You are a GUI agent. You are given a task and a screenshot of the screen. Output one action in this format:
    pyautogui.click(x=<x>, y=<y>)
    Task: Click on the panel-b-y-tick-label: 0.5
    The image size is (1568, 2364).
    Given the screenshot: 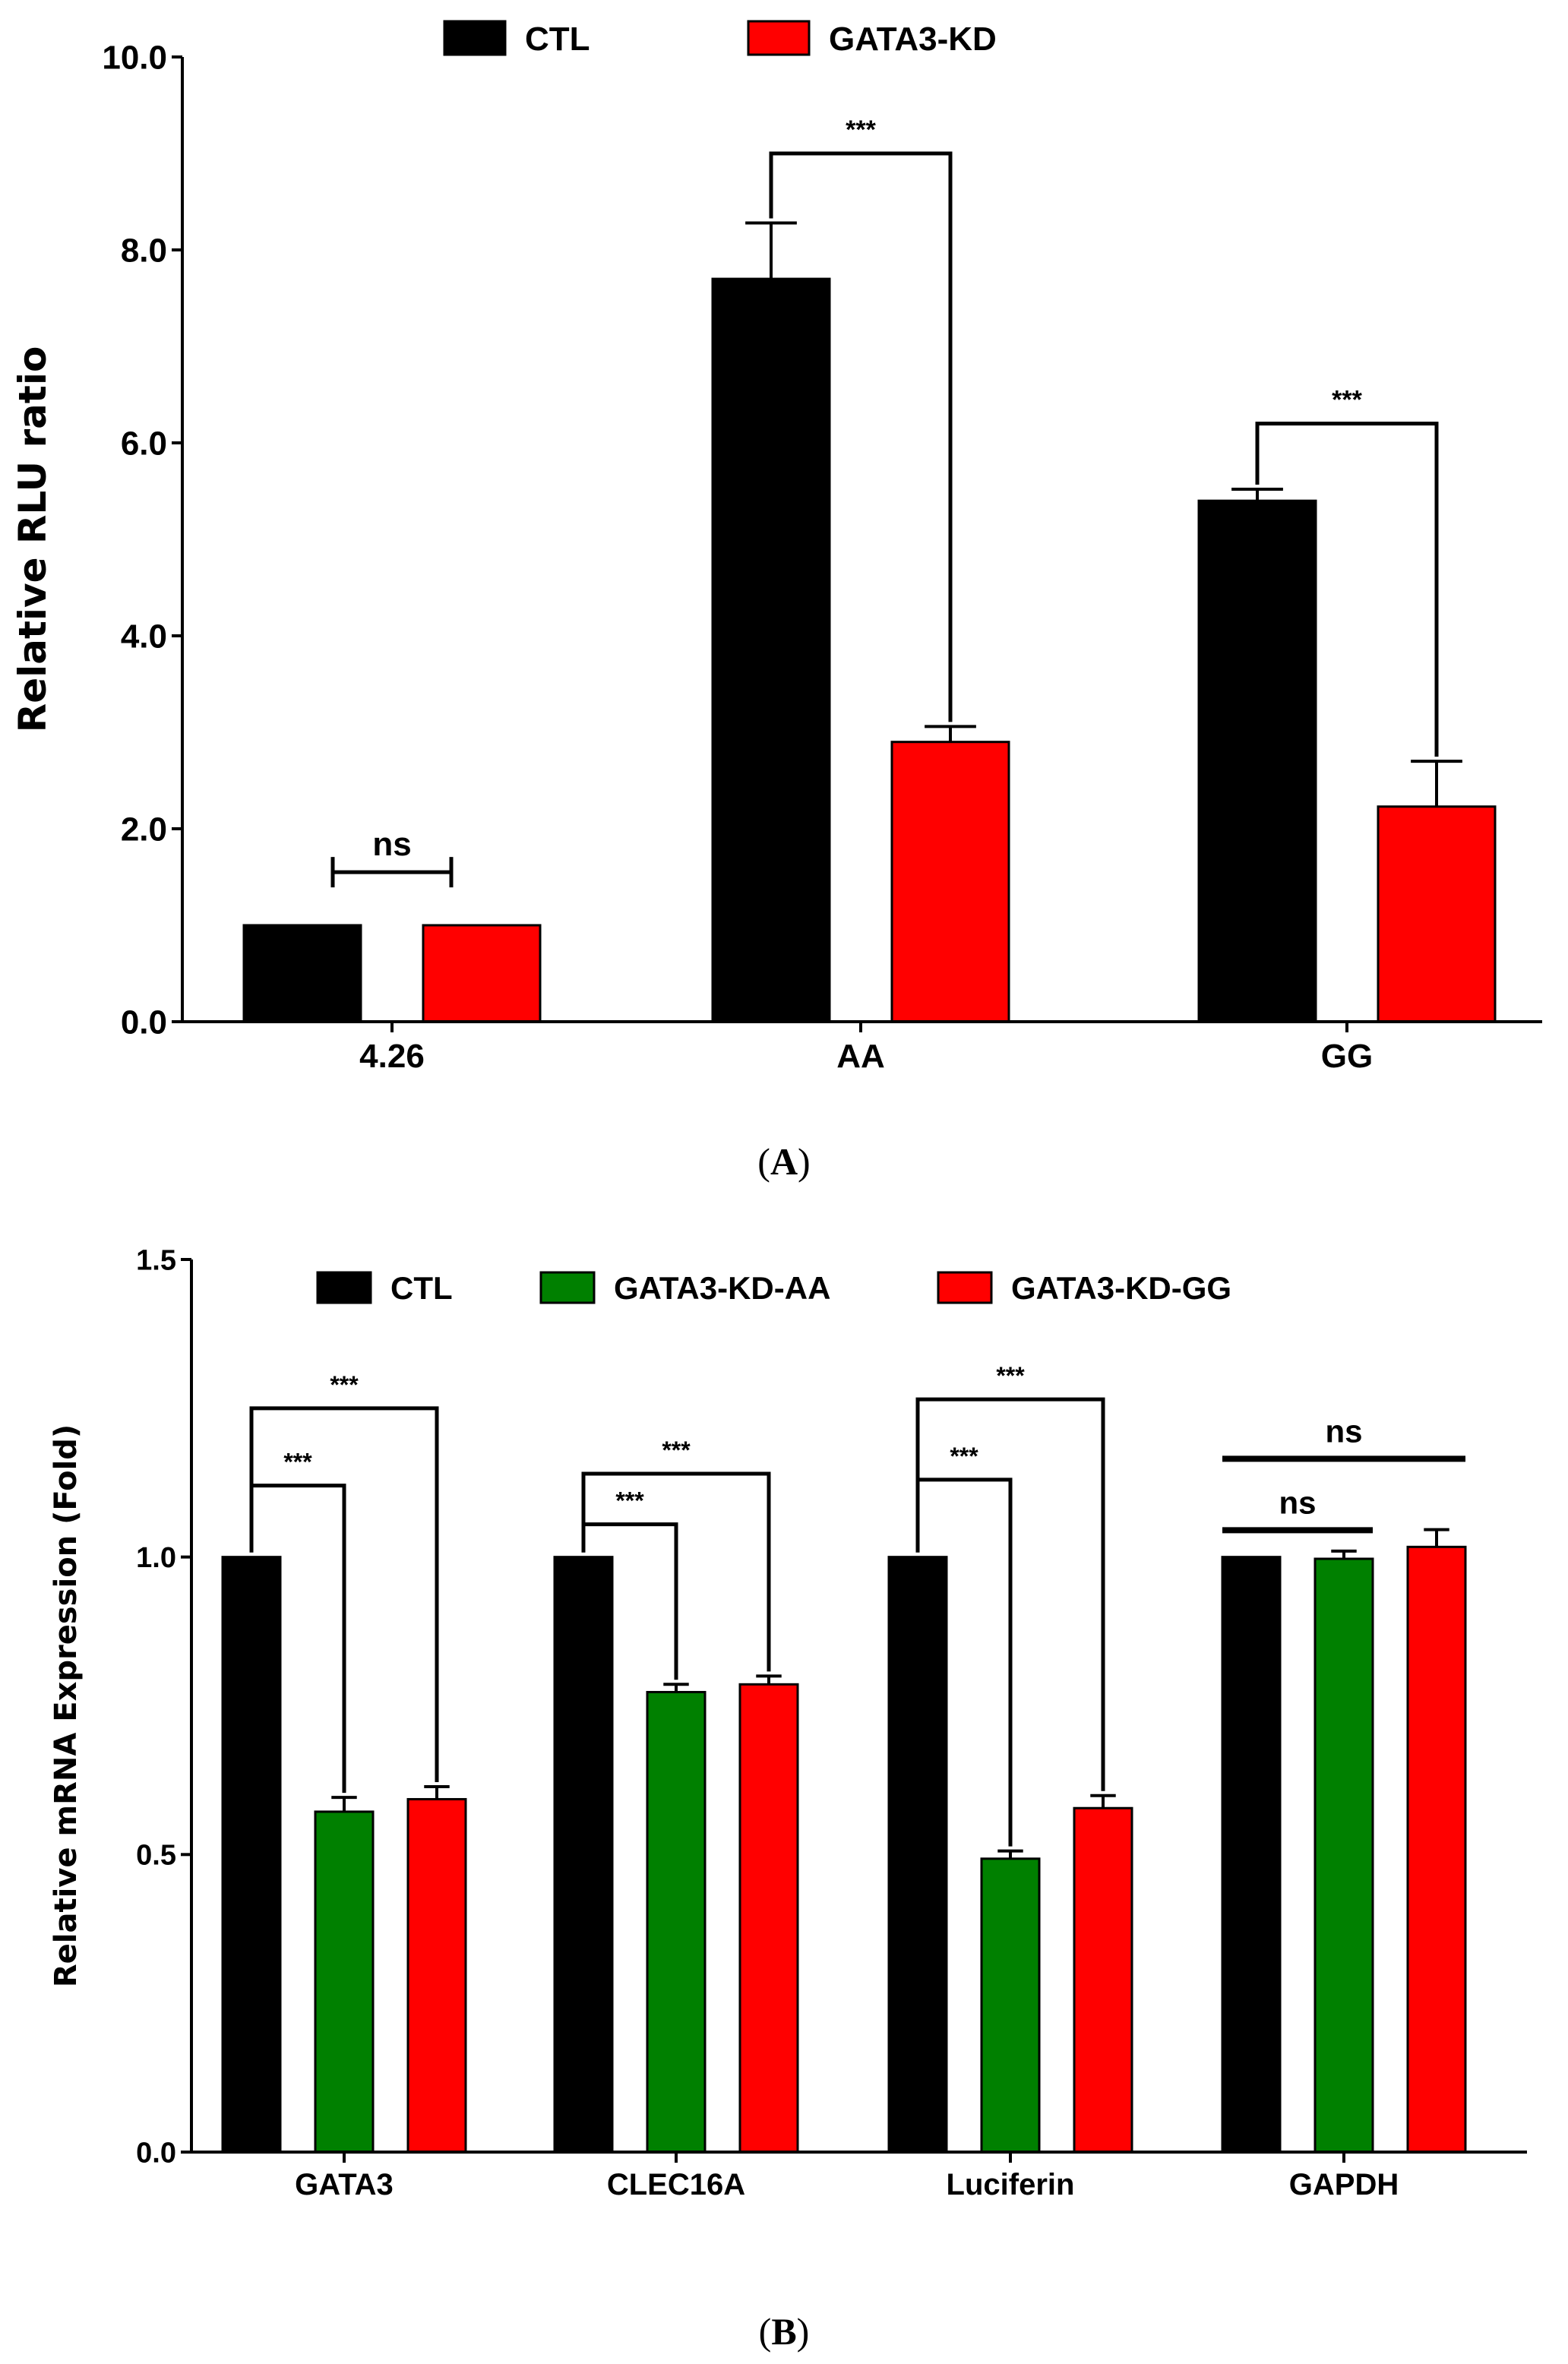 What is the action you would take?
    pyautogui.click(x=156, y=1856)
    